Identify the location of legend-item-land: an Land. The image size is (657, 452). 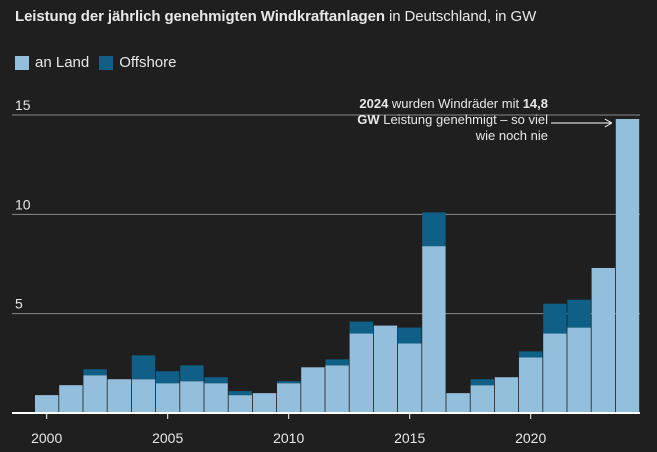
(52, 62).